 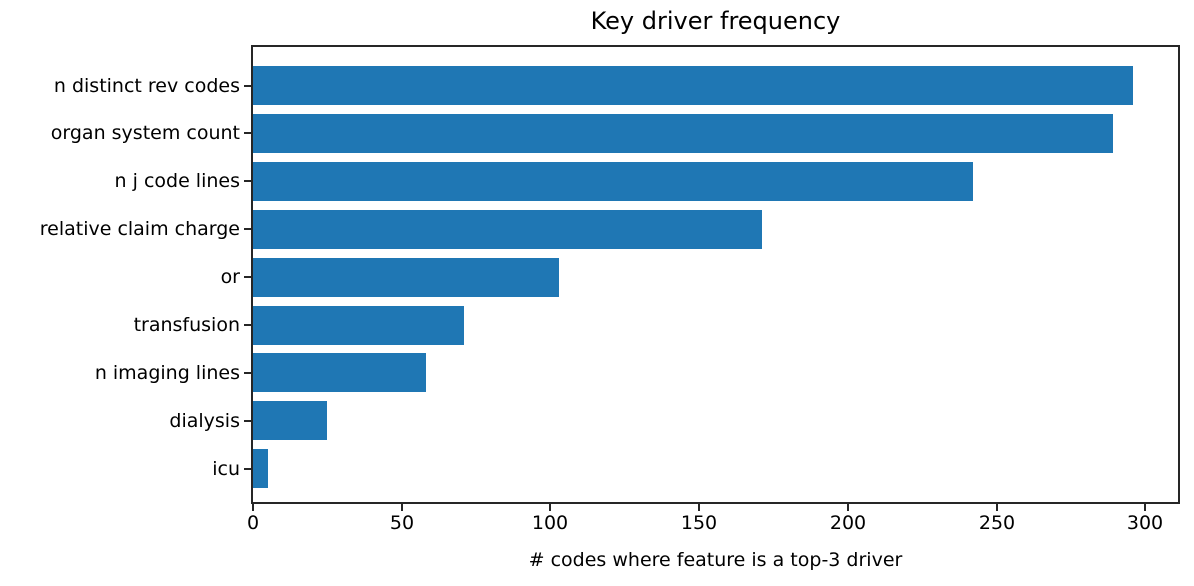 I want to click on y-tick-label: icu, so click(x=226, y=468).